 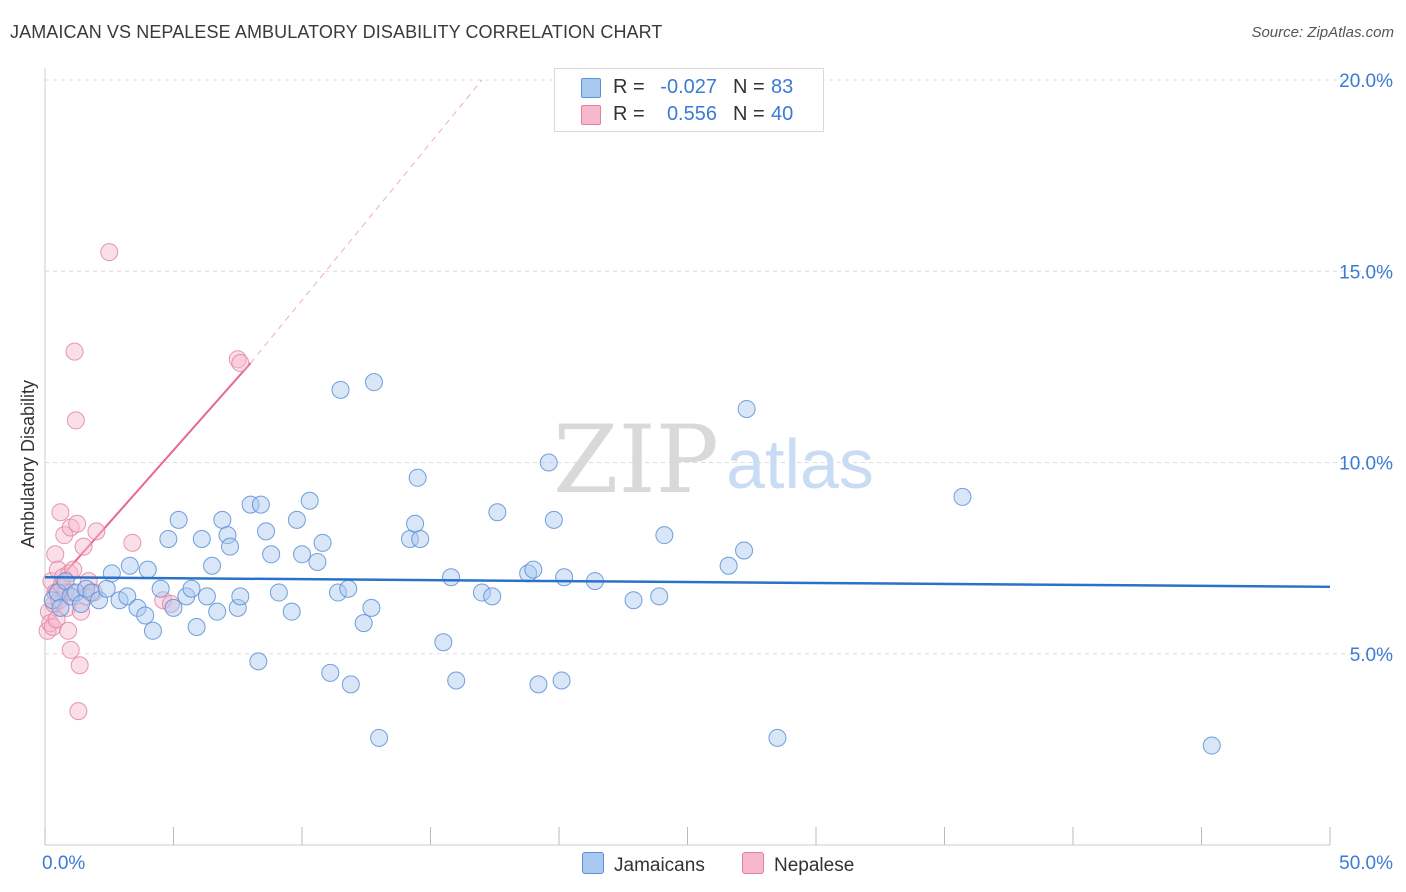 I want to click on legend-r-value: 0.556, so click(x=691, y=114).